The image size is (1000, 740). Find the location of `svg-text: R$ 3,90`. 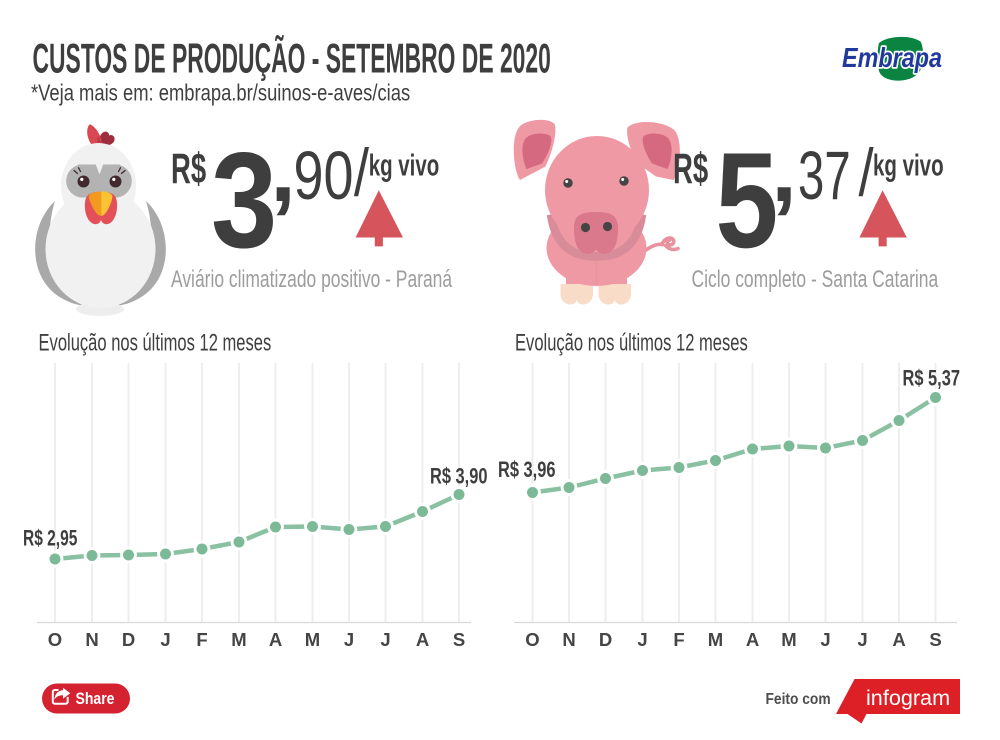

svg-text: R$ 3,90 is located at coordinates (459, 476).